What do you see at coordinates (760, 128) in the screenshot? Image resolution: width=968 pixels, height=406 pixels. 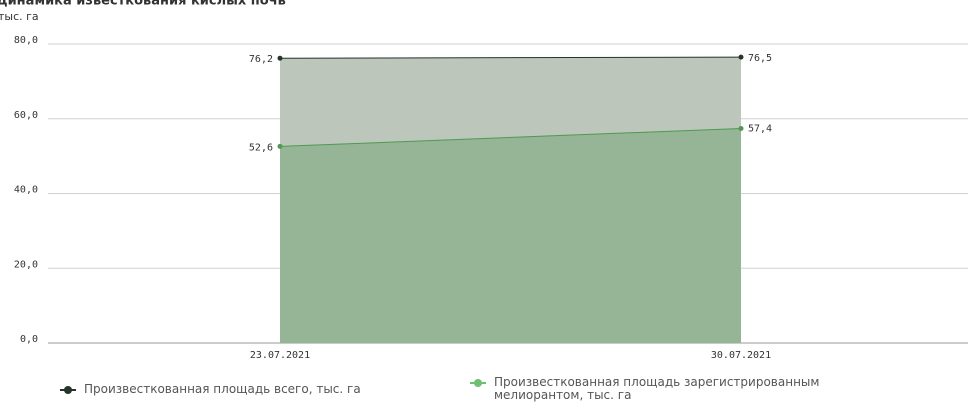 I see `data-label: 57,4` at bounding box center [760, 128].